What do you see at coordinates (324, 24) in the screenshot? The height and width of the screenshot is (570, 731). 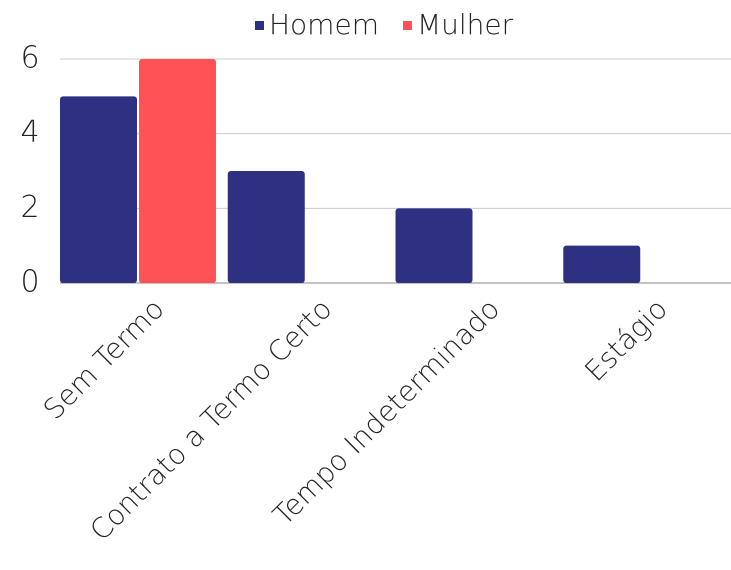 I see `legend-label: Homem` at bounding box center [324, 24].